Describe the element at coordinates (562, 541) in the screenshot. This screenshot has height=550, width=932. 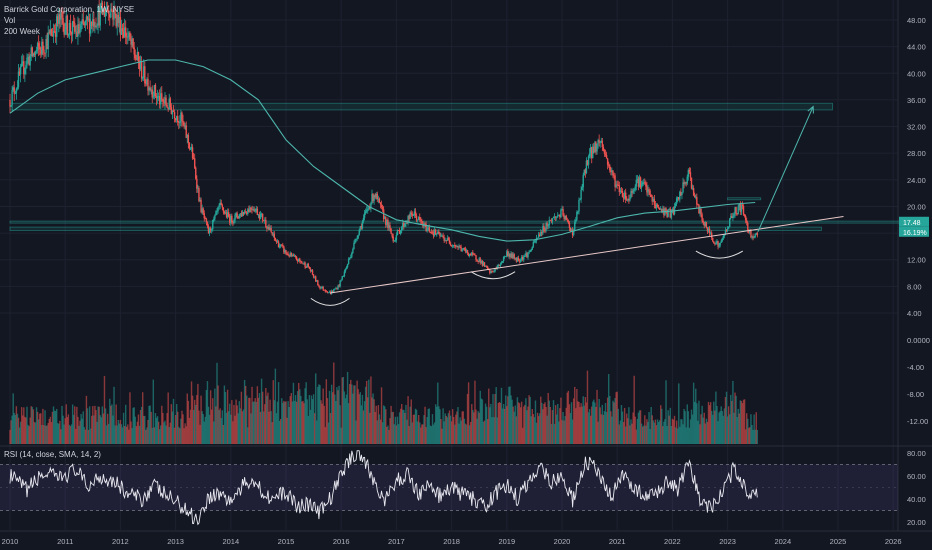
I see `time-axis-label: 2020` at that location.